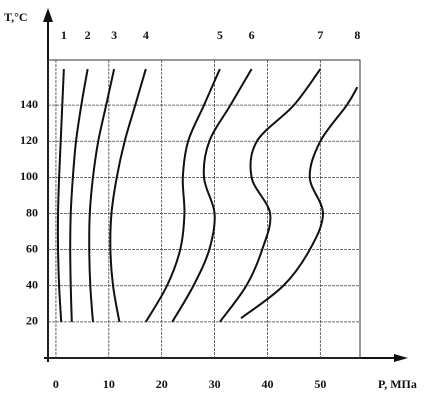 The image size is (435, 400). Describe the element at coordinates (29, 104) in the screenshot. I see `y-tick-label: 140` at that location.